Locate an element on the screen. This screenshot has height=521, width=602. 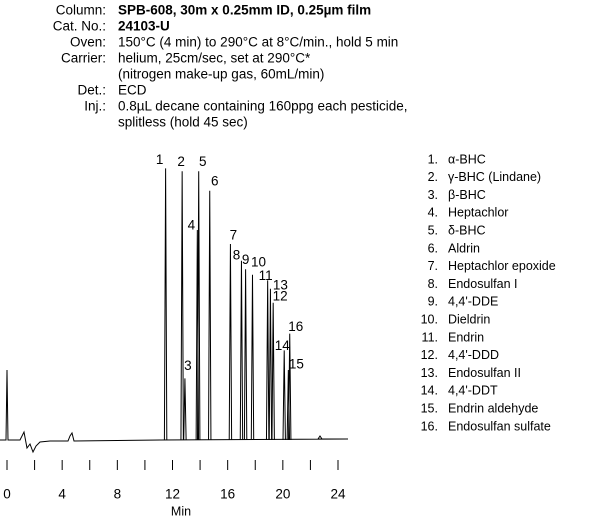
peak-label: 7 is located at coordinates (234, 235).